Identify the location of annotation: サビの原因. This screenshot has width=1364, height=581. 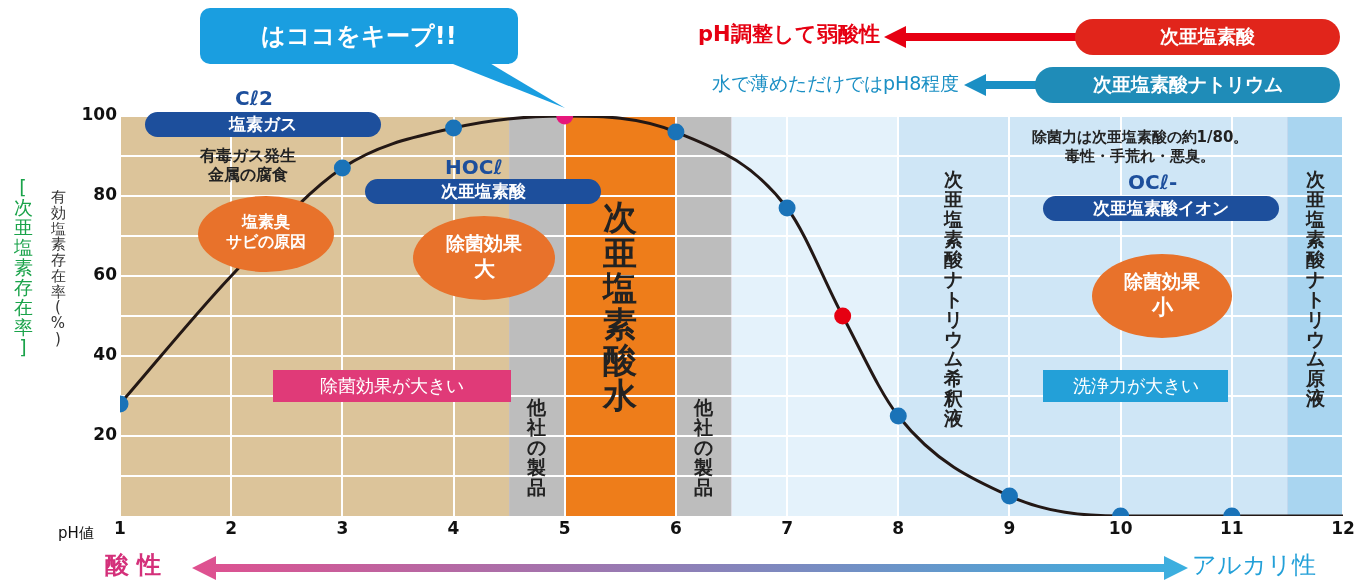
(266, 242).